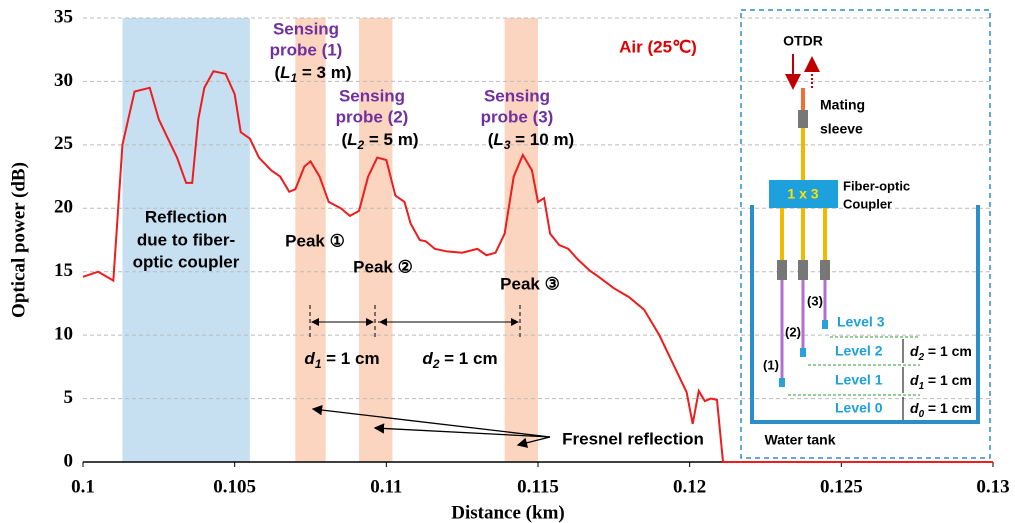 The height and width of the screenshot is (523, 1015). What do you see at coordinates (69, 460) in the screenshot?
I see `y-tick-label: 0` at bounding box center [69, 460].